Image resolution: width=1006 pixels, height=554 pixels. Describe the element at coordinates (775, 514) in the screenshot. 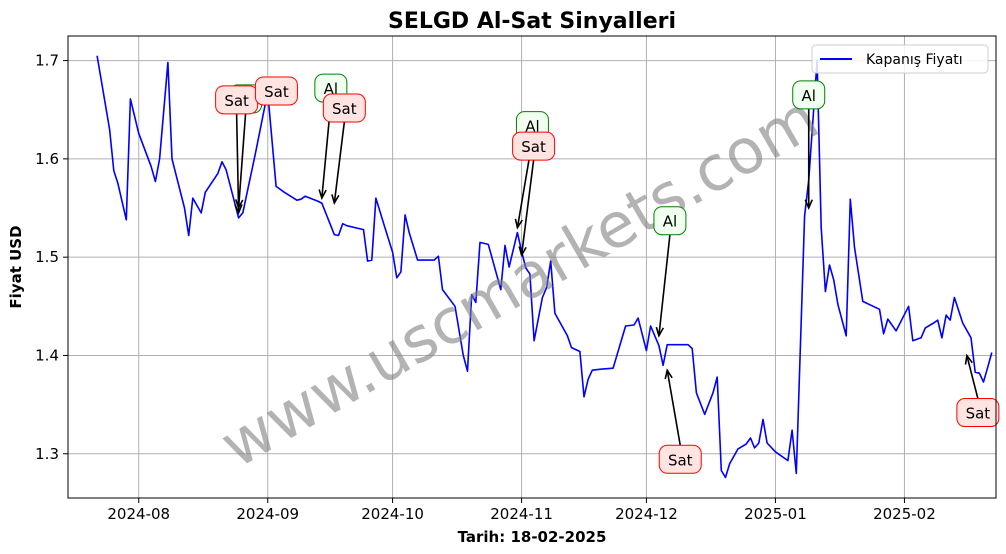

I see `x-tick-label: 2025-01` at that location.